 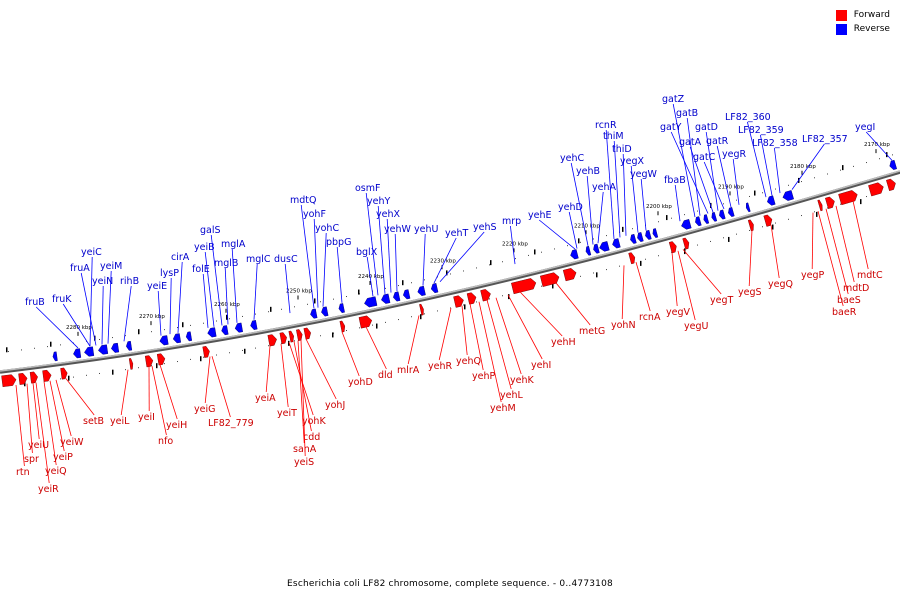 I want to click on forward-gene-label: yeiG, so click(x=204, y=409).